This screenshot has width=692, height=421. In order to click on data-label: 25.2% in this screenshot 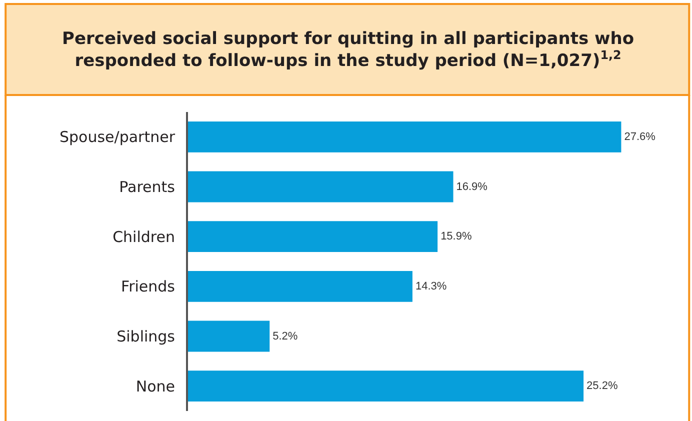, I will do `click(602, 386)`.